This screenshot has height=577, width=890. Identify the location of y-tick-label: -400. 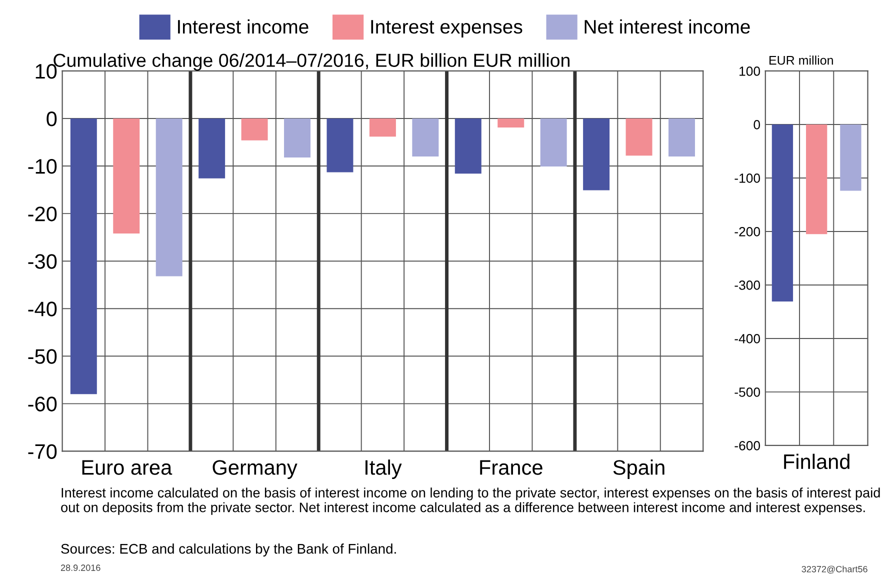
(747, 339).